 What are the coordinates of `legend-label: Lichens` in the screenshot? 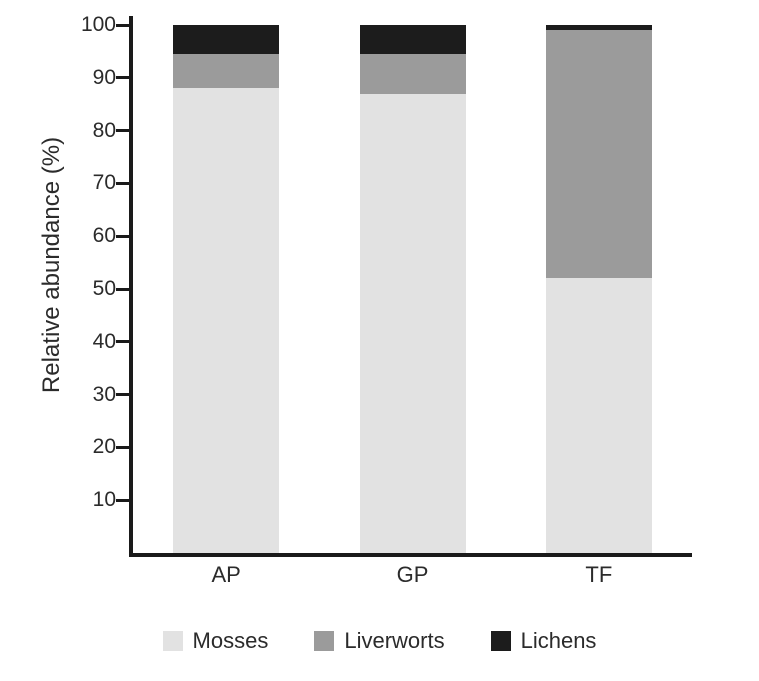 It's located at (558, 640).